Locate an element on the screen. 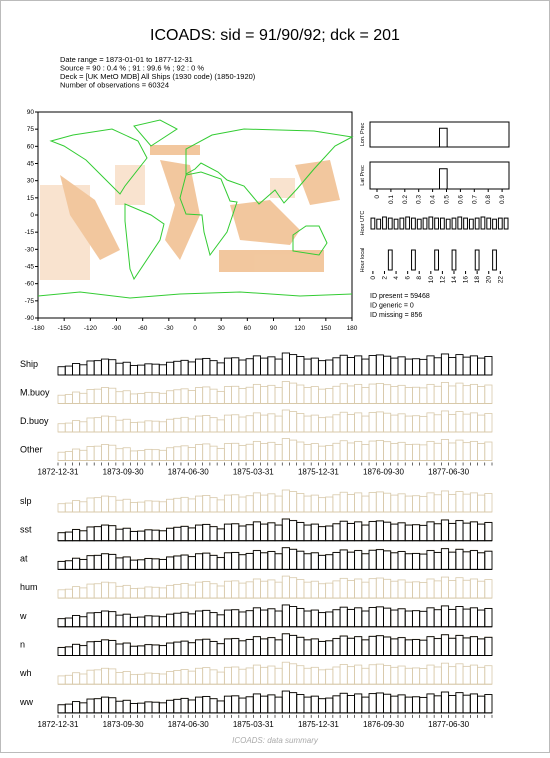  hour-tick-label: 8 is located at coordinates (419, 278).